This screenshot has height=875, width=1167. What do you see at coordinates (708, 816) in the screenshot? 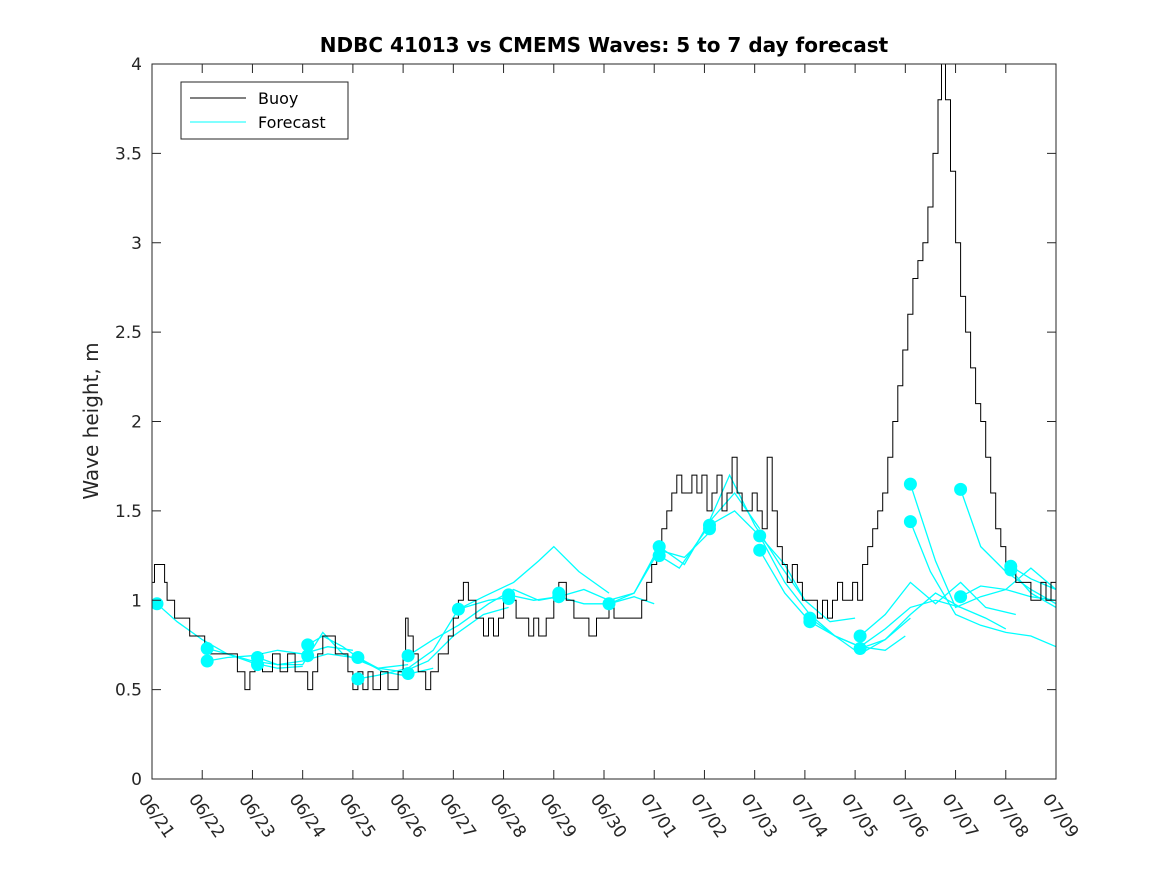
I see `x-tick-label-11: 07/02` at bounding box center [708, 816].